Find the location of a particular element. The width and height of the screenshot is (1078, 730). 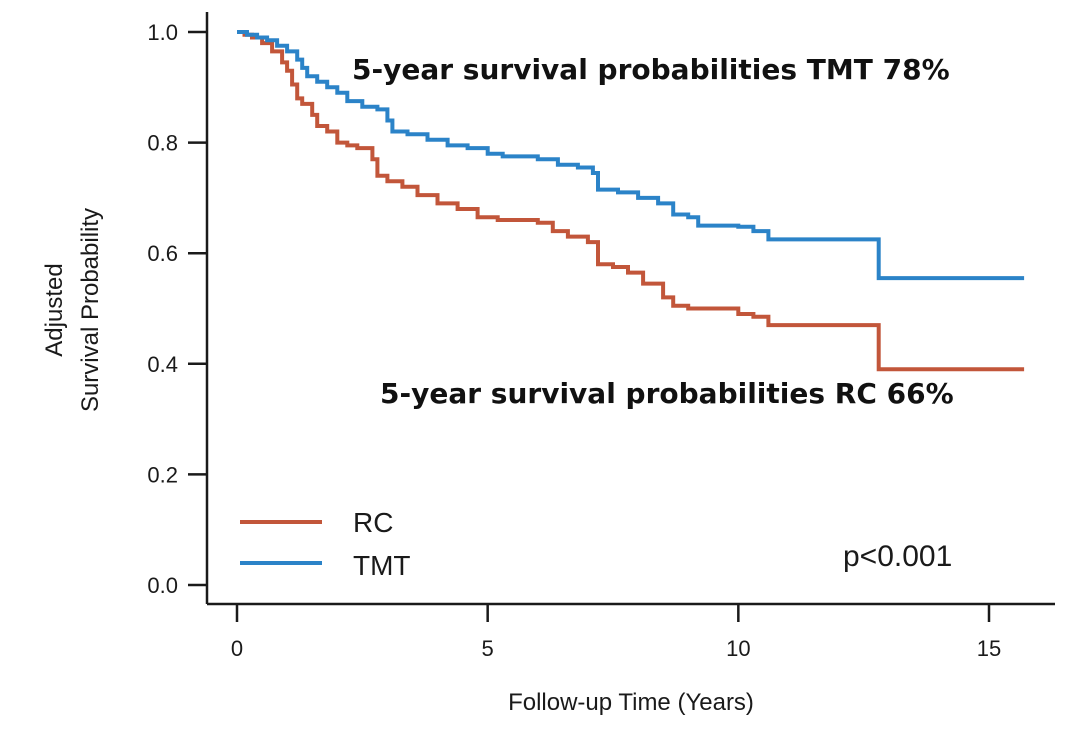

x-axis-title: Follow-up Time (Years) is located at coordinates (631, 702).